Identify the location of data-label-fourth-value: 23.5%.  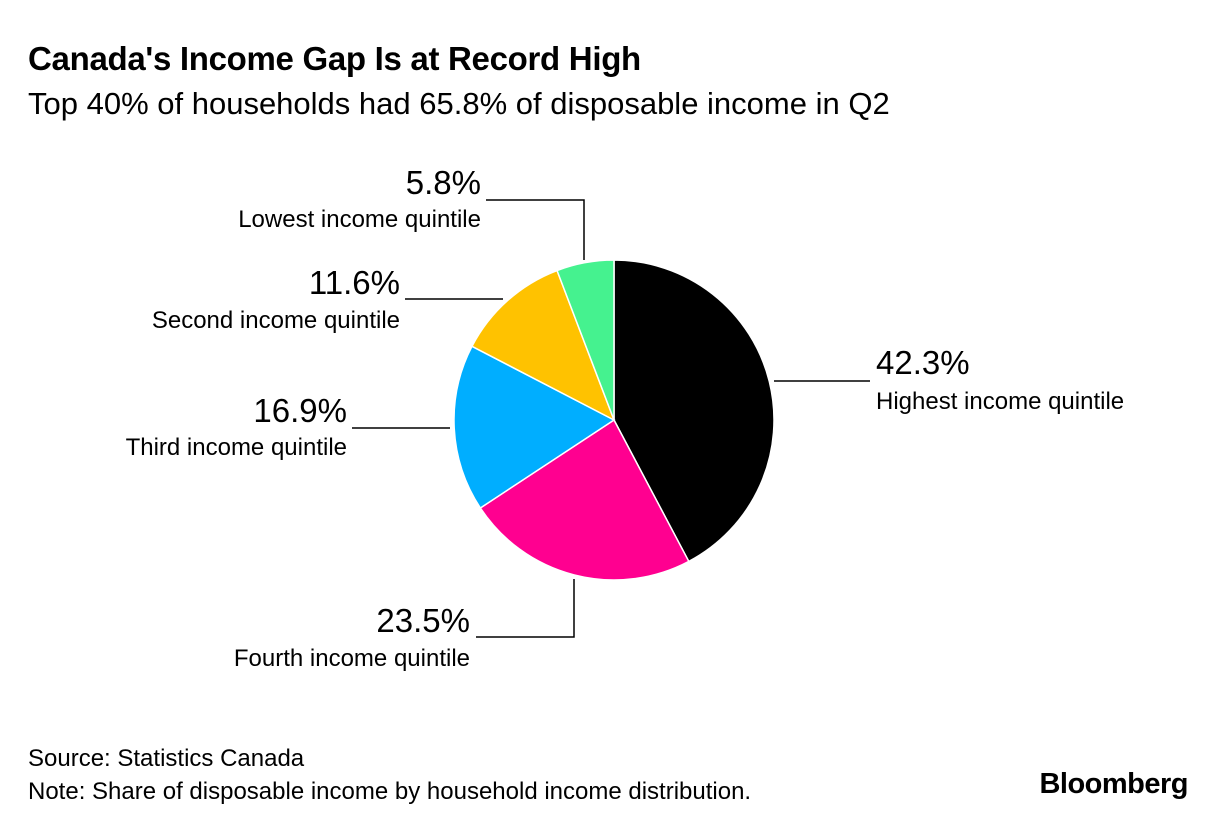
(423, 620).